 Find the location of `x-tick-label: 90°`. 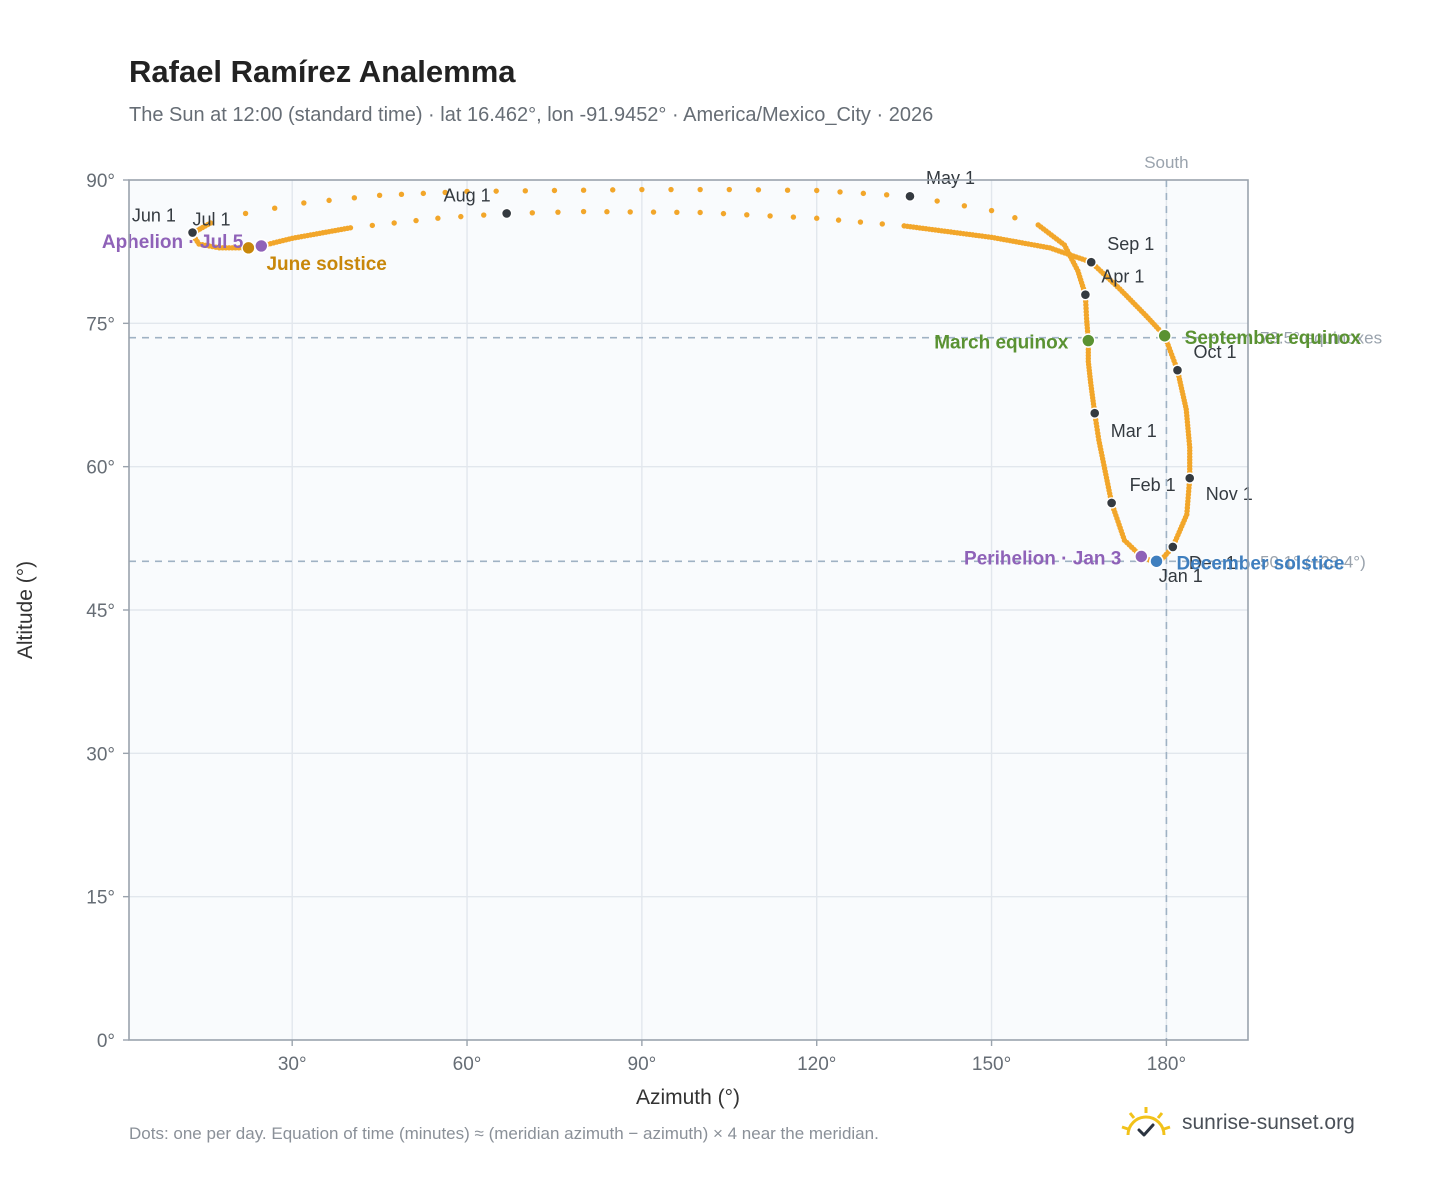

x-tick-label: 90° is located at coordinates (642, 1064).